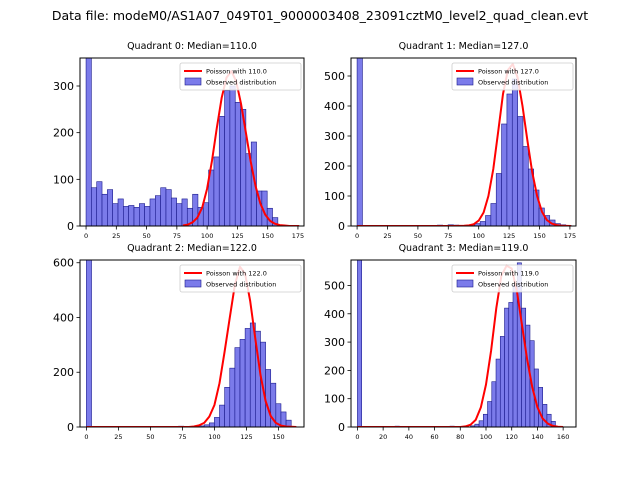 The height and width of the screenshot is (480, 640). What do you see at coordinates (298, 236) in the screenshot?
I see `chart-0-xtick-label: 175` at bounding box center [298, 236].